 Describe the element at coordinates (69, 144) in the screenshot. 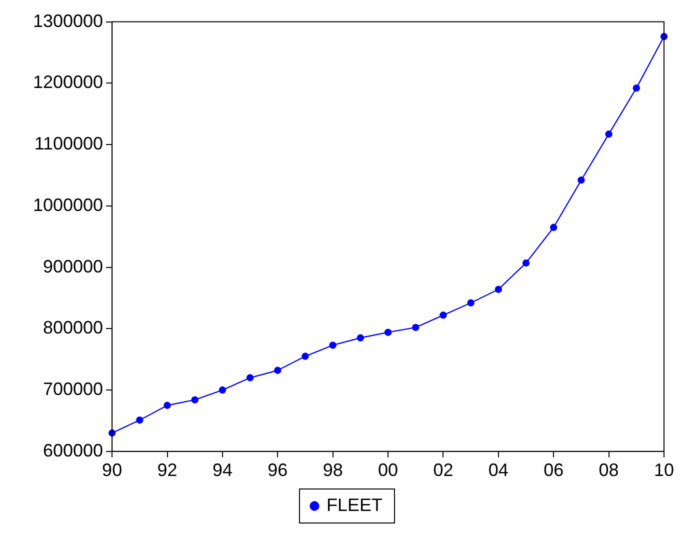

I see `y-tick-label: 1100000` at that location.